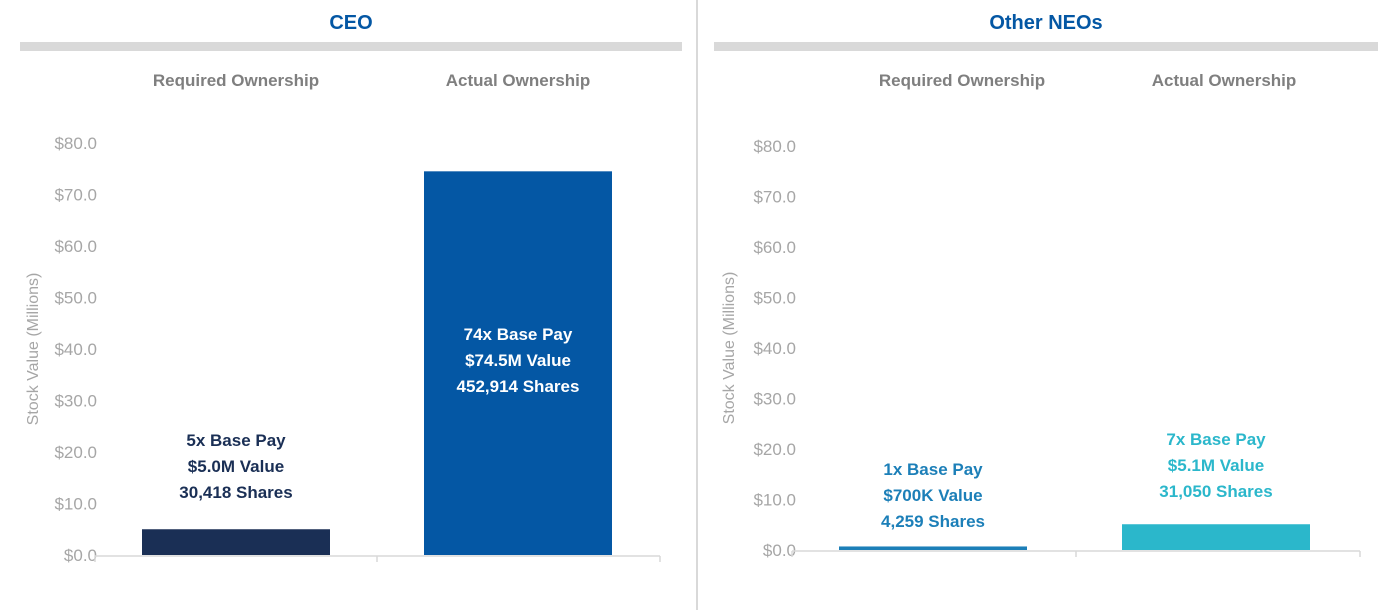 The image size is (1378, 610). Describe the element at coordinates (1045, 23) in the screenshot. I see `chart-title: Other NEOs` at that location.